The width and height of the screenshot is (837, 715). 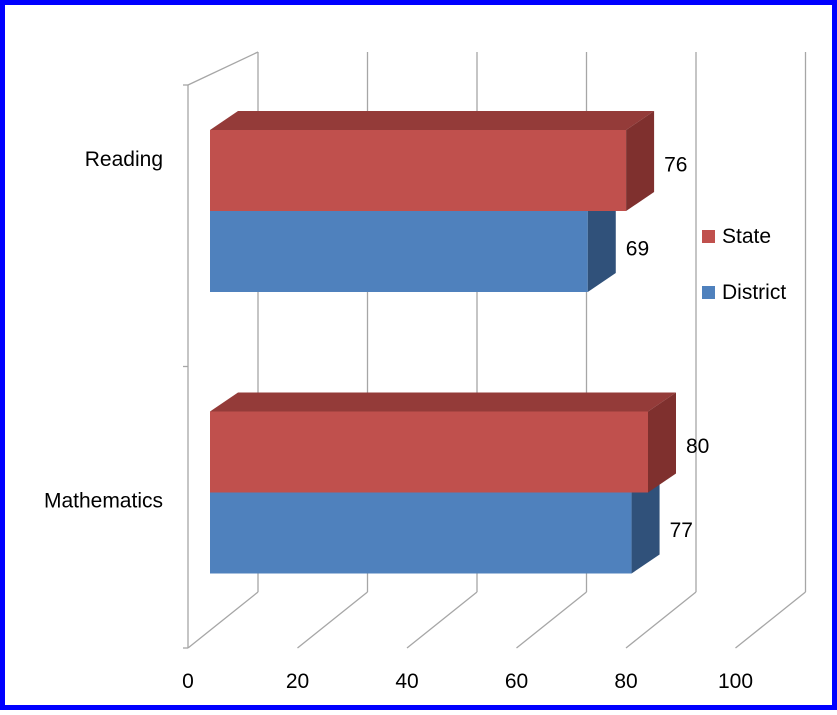 I want to click on legend-swatch-district, so click(x=708, y=292).